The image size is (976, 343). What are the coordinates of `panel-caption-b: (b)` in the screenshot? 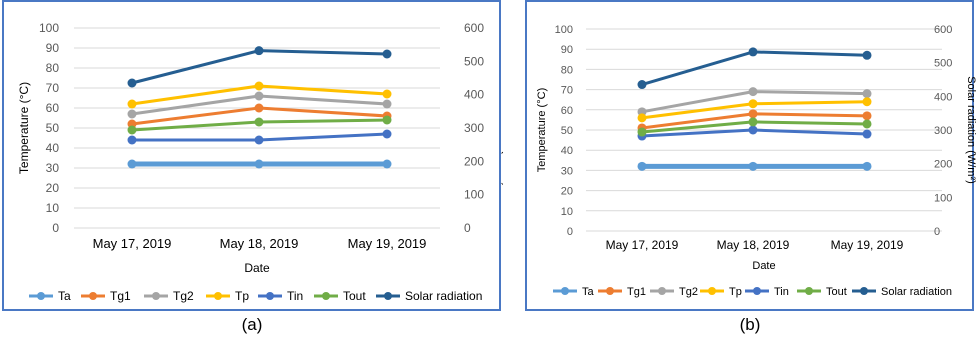 It's located at (750, 324).